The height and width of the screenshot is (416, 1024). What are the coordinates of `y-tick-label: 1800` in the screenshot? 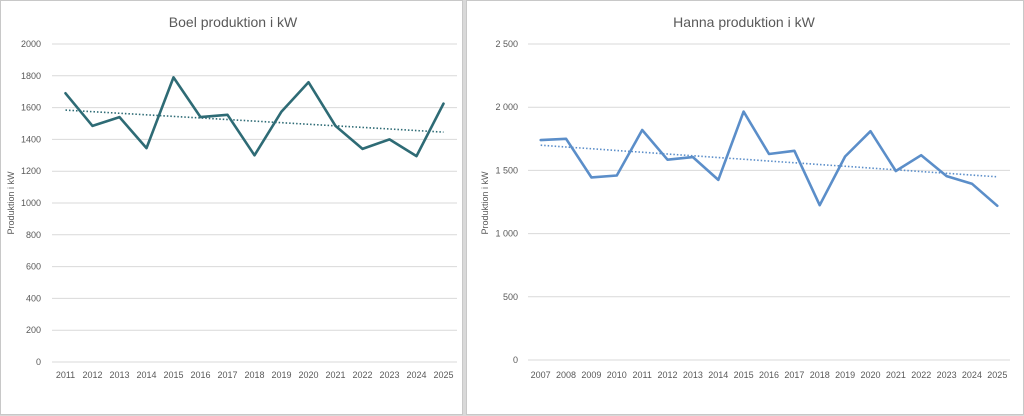 It's located at (31, 76).